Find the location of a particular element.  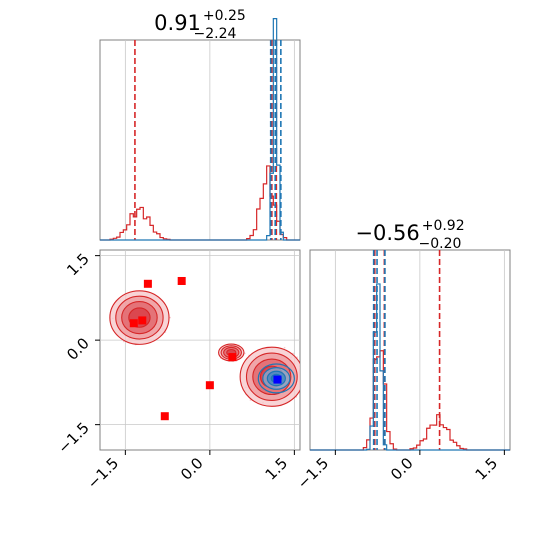

ytick-label-0: −1.5 is located at coordinates (73, 438).